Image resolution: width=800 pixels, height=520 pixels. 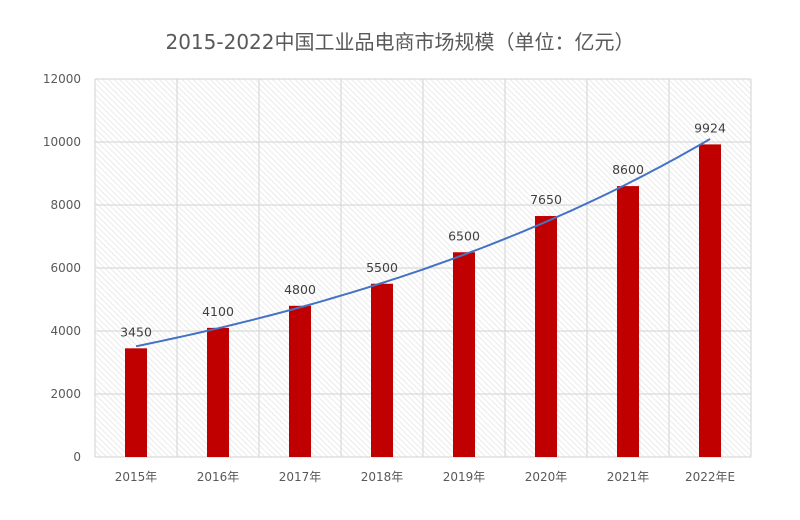 I want to click on data-label: 7650, so click(x=546, y=199).